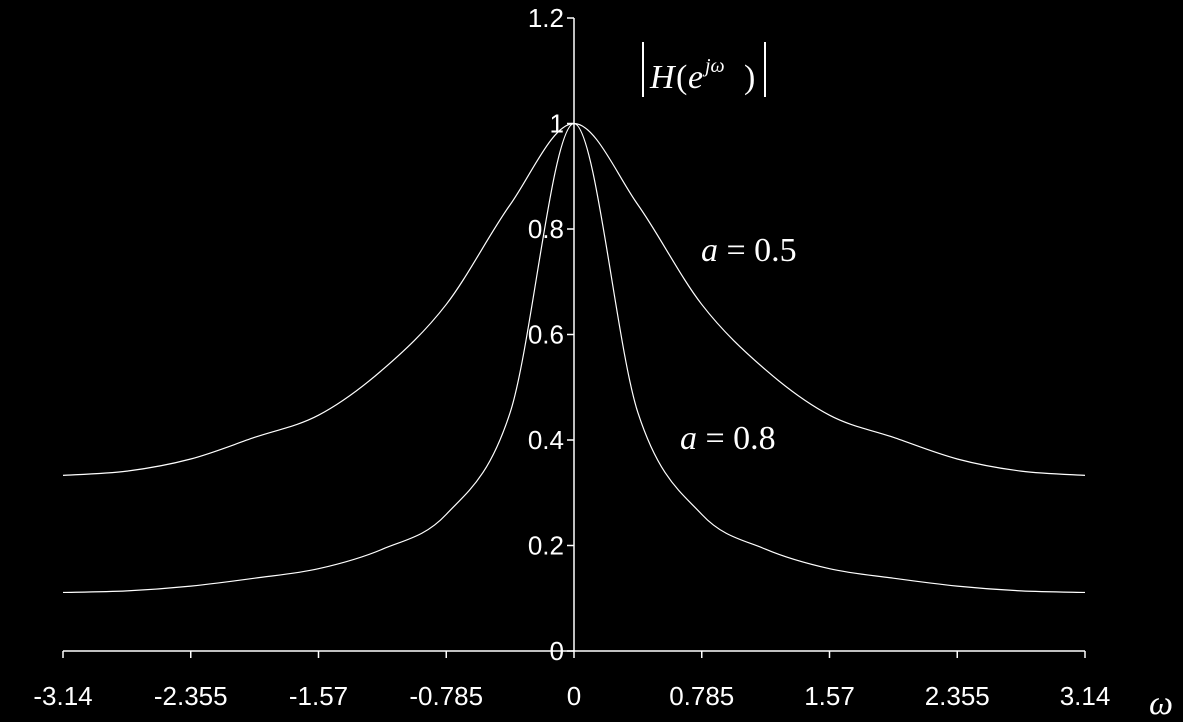 The width and height of the screenshot is (1183, 722). What do you see at coordinates (663, 77) in the screenshot?
I see `y-title-H: H` at bounding box center [663, 77].